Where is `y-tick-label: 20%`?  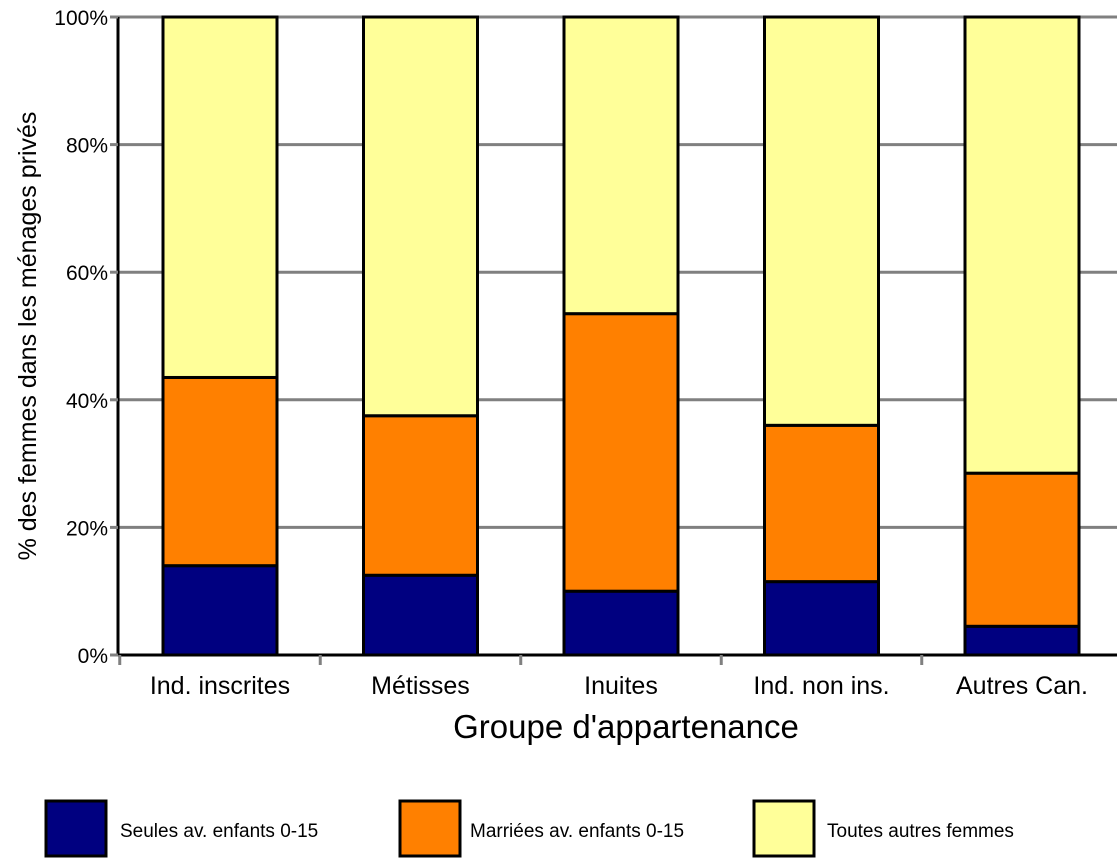 y-tick-label: 20% is located at coordinates (87, 528).